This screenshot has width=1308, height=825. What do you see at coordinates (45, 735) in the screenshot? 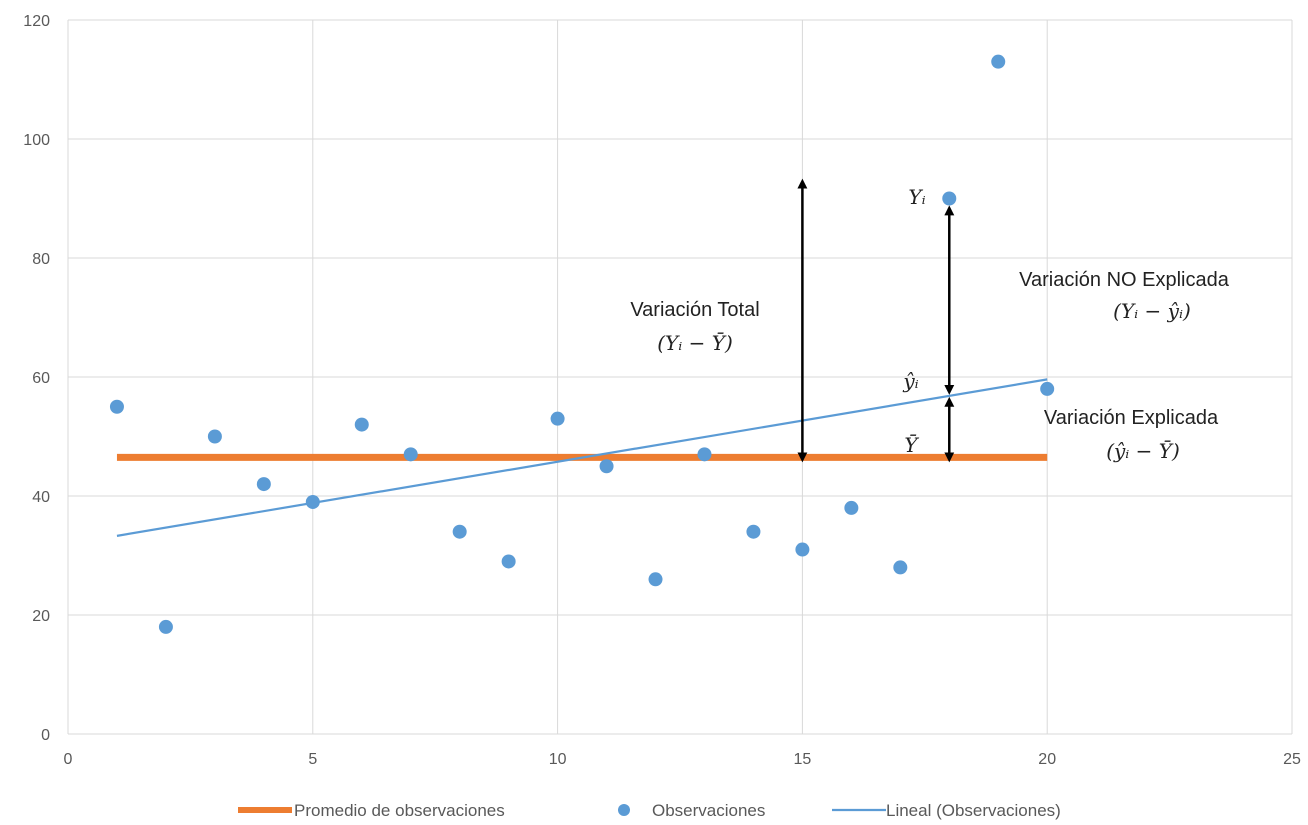
I see `y-tick-label: 0` at bounding box center [45, 735].